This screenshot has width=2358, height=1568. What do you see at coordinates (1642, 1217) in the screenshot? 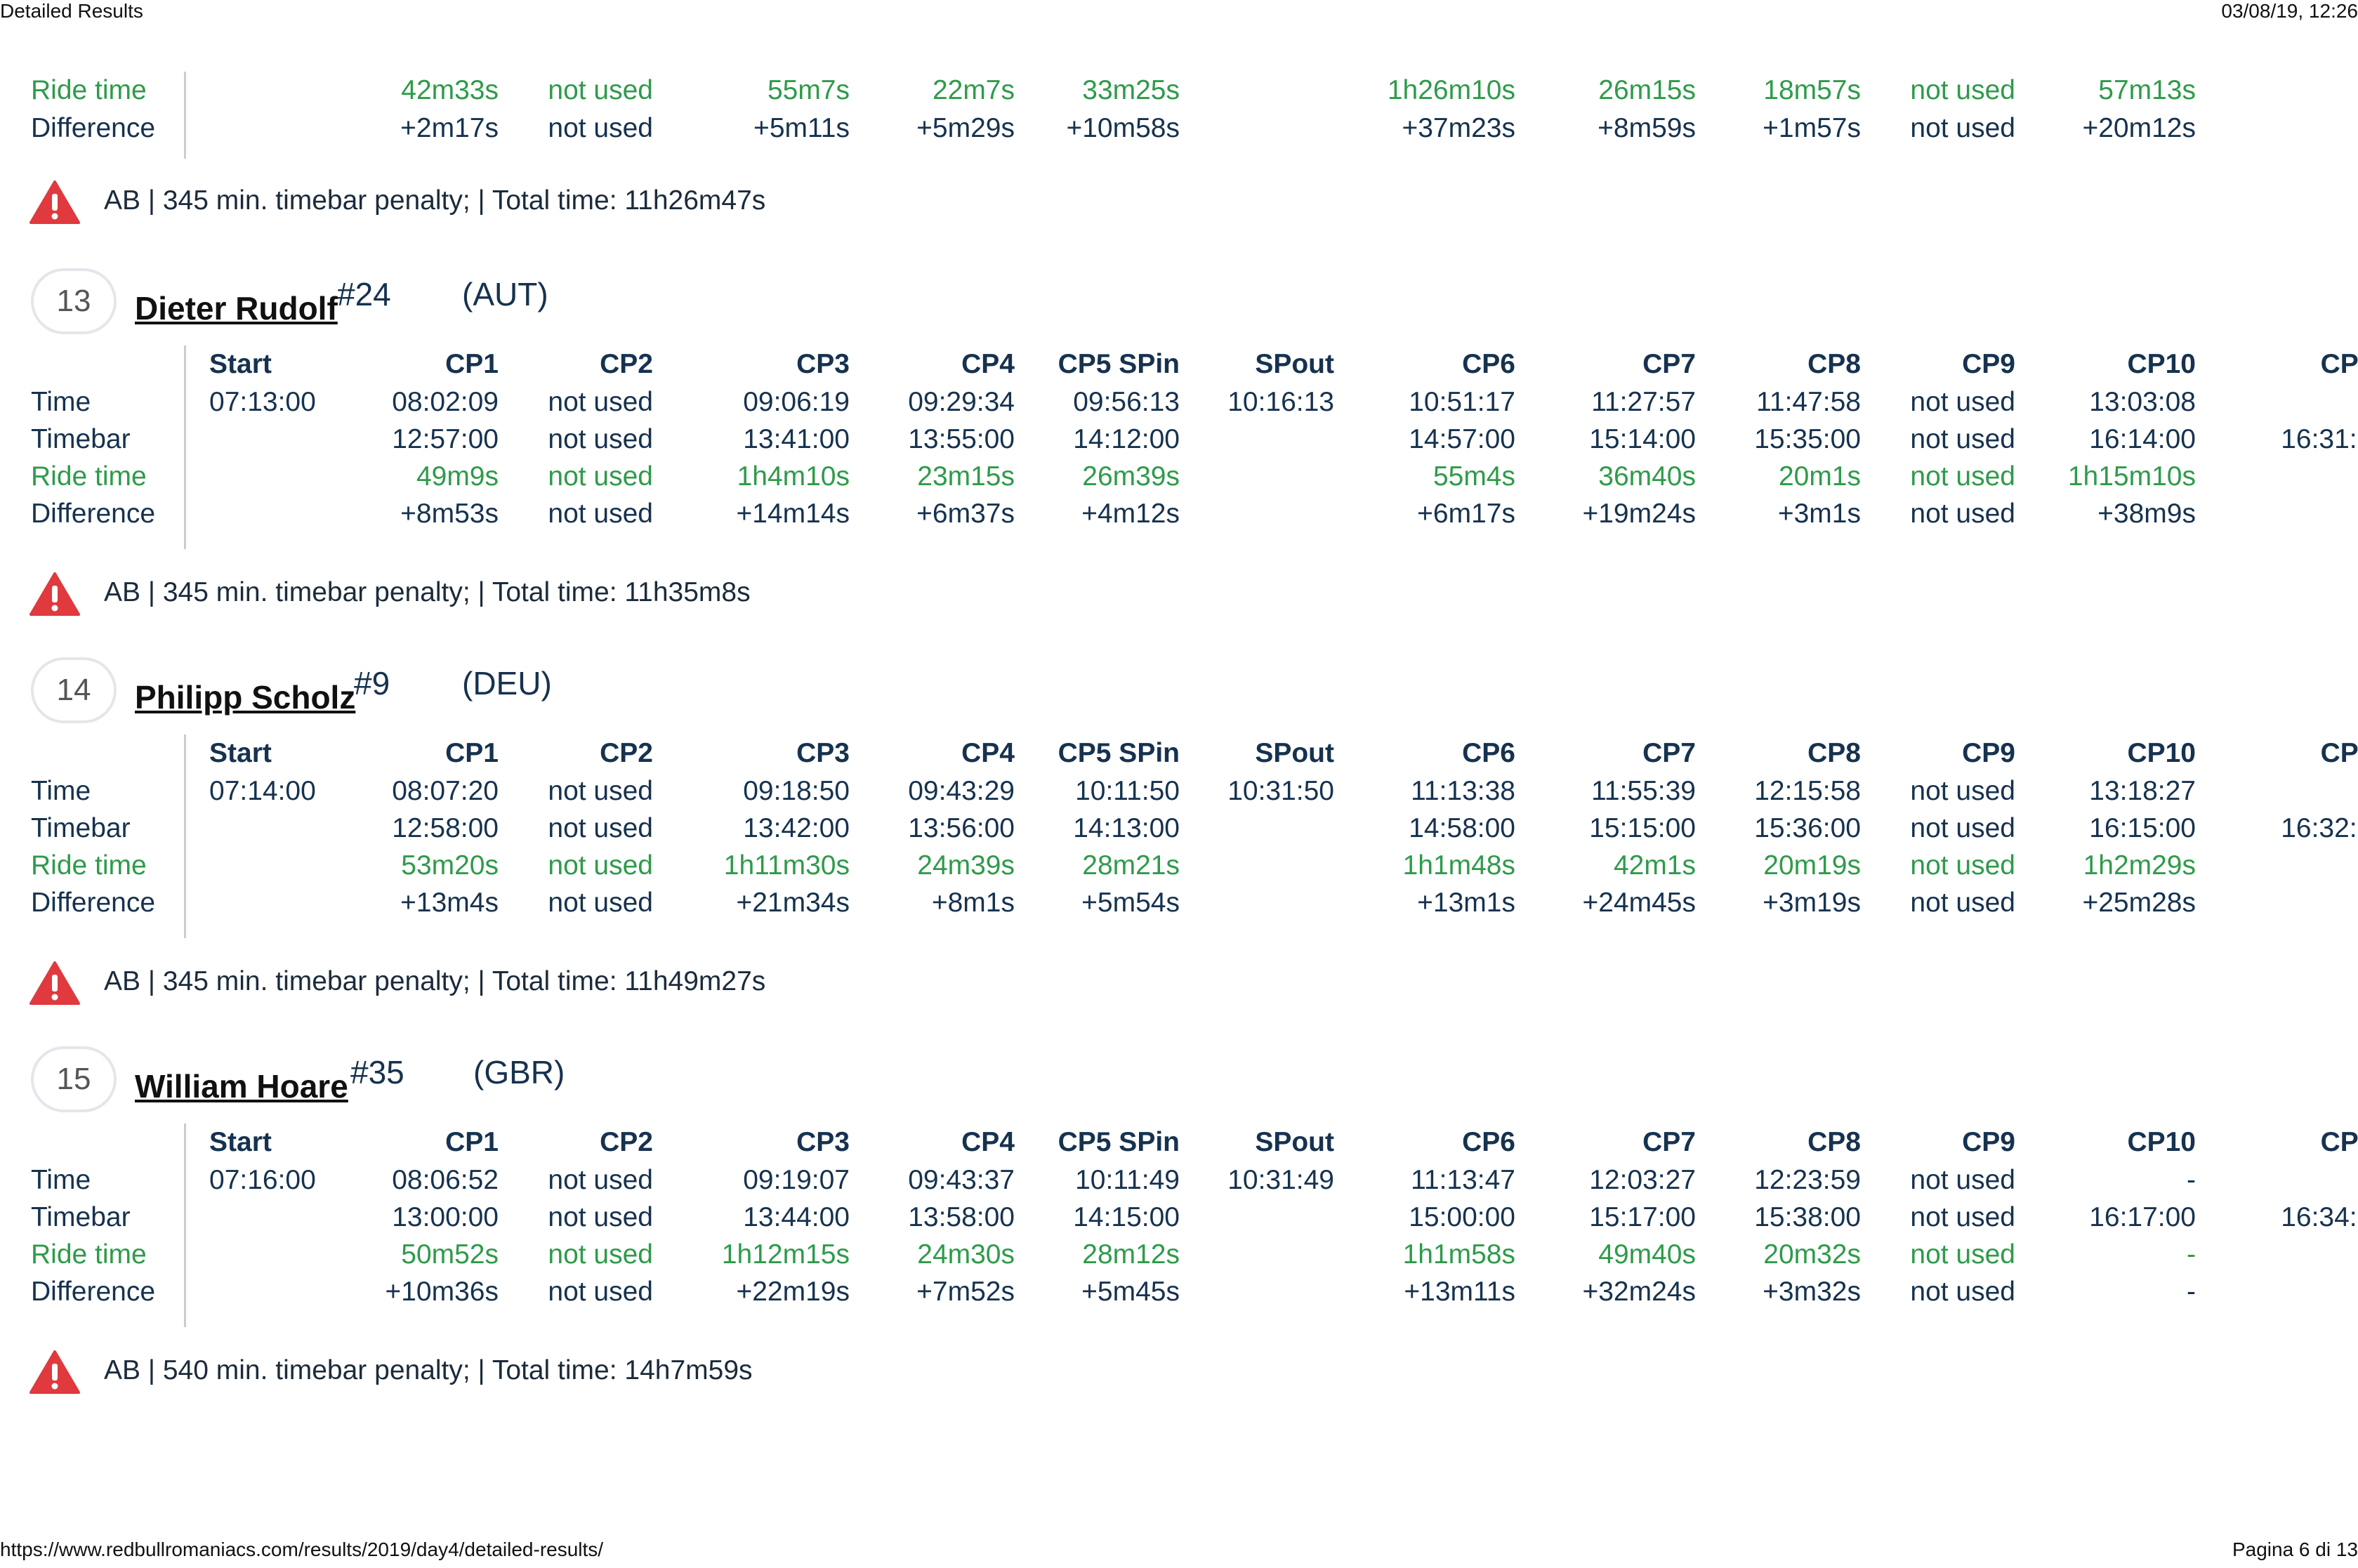
I see `cell-8: 15:17:00` at bounding box center [1642, 1217].